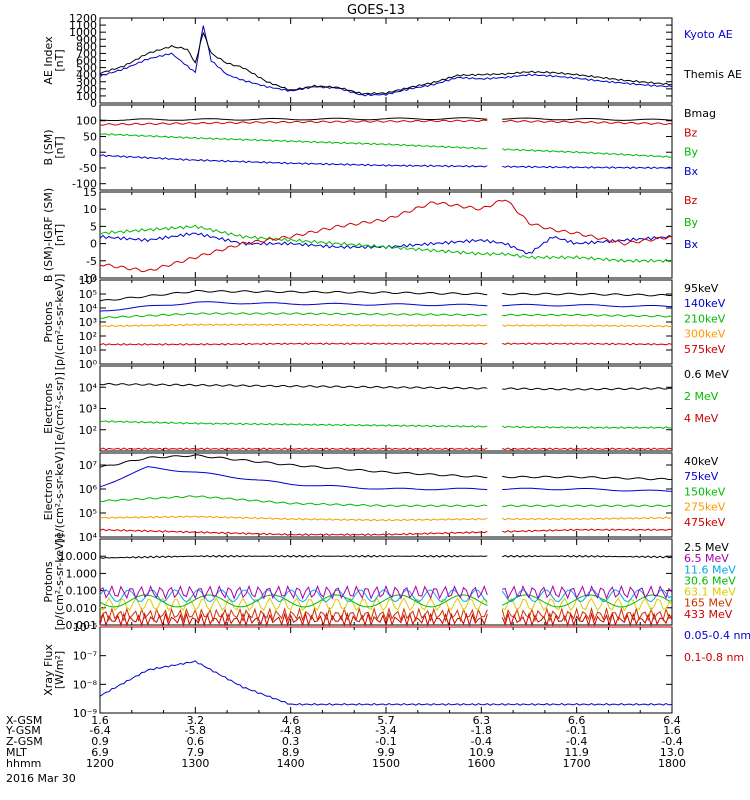  Describe the element at coordinates (385, 730) in the screenshot. I see `x-tick-value: -3.4` at that location.